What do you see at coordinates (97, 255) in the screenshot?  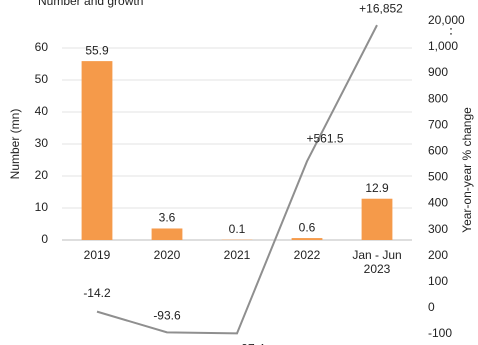 I see `x-tick-label: 2019` at bounding box center [97, 255].